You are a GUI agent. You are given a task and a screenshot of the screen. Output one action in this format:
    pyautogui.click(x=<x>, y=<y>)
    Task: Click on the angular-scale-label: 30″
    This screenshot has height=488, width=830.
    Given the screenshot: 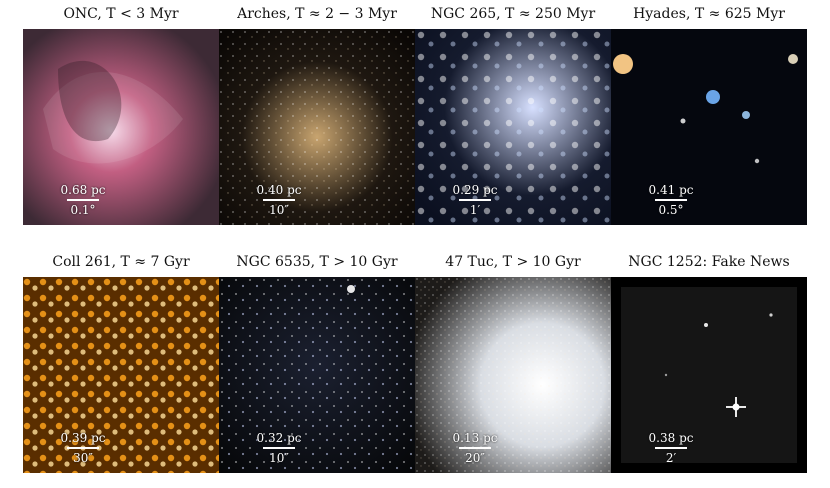 What is the action you would take?
    pyautogui.click(x=83, y=458)
    